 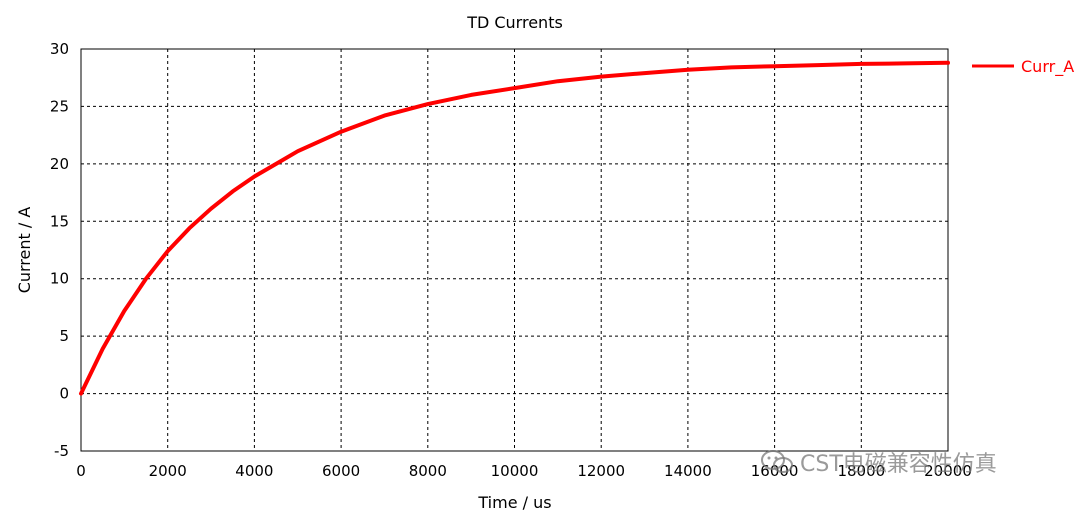 What do you see at coordinates (61, 451) in the screenshot?
I see `y-tick-label: -5` at bounding box center [61, 451].